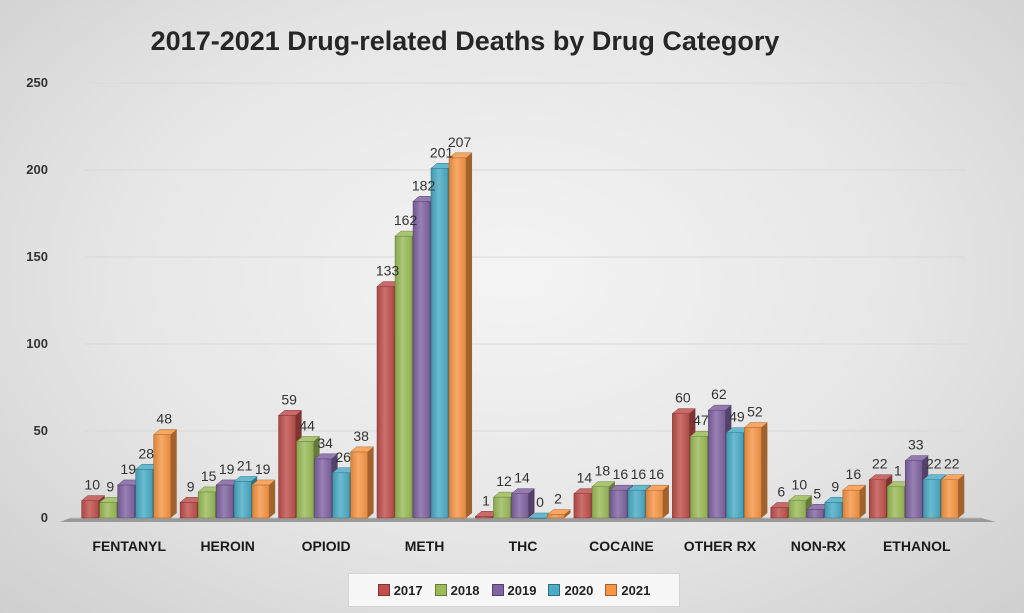 The image size is (1024, 613). What do you see at coordinates (683, 398) in the screenshot?
I see `data-label: 60` at bounding box center [683, 398].